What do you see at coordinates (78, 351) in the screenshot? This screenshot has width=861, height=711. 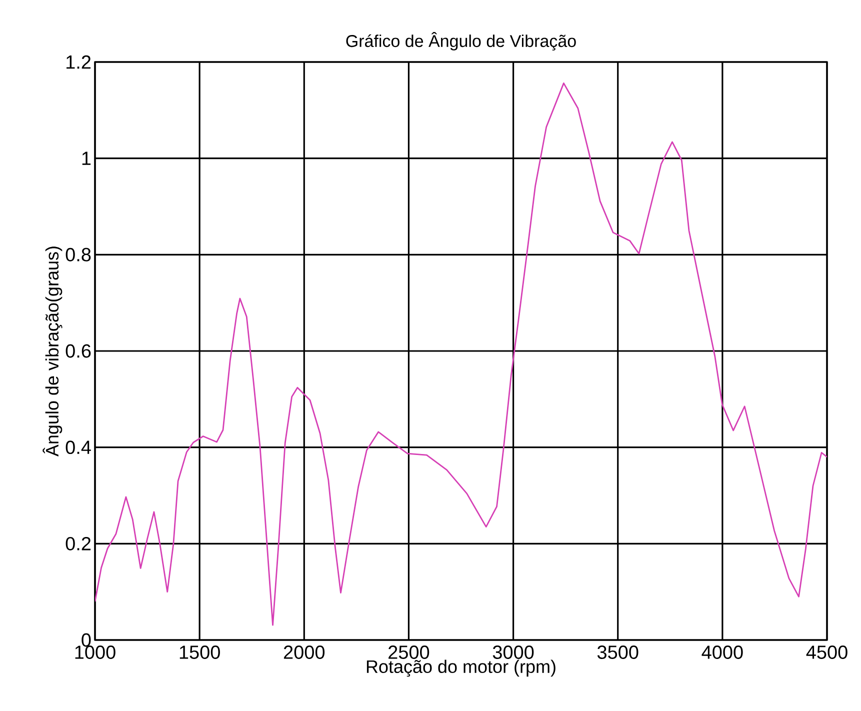 I see `y-tick-label: 0.6` at bounding box center [78, 351].